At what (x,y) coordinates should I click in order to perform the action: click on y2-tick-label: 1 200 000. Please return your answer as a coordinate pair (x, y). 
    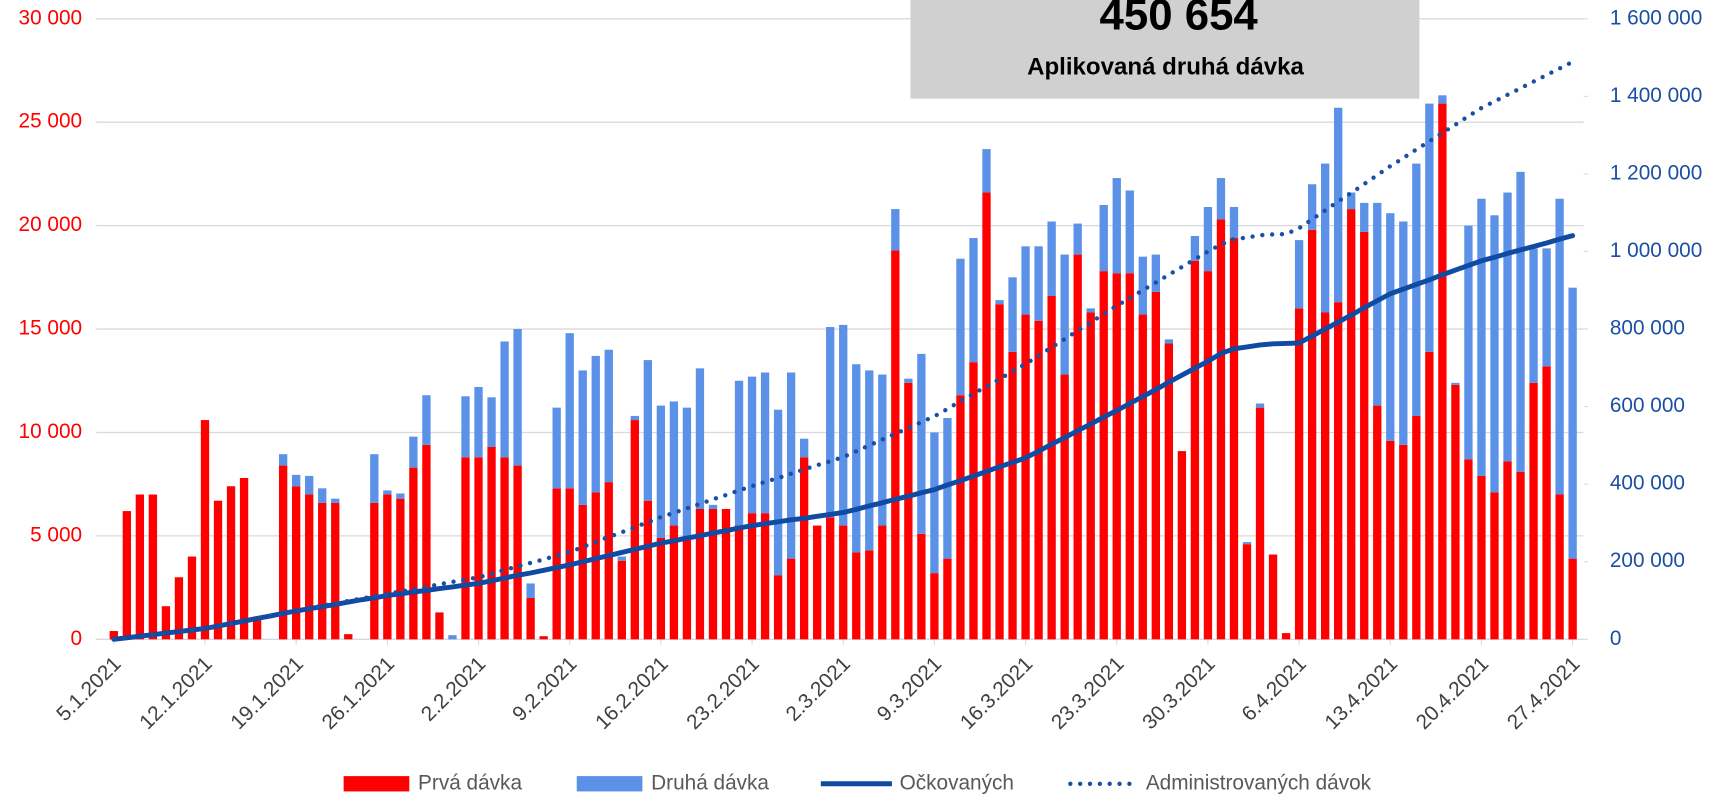
    Looking at the image, I should click on (1656, 172).